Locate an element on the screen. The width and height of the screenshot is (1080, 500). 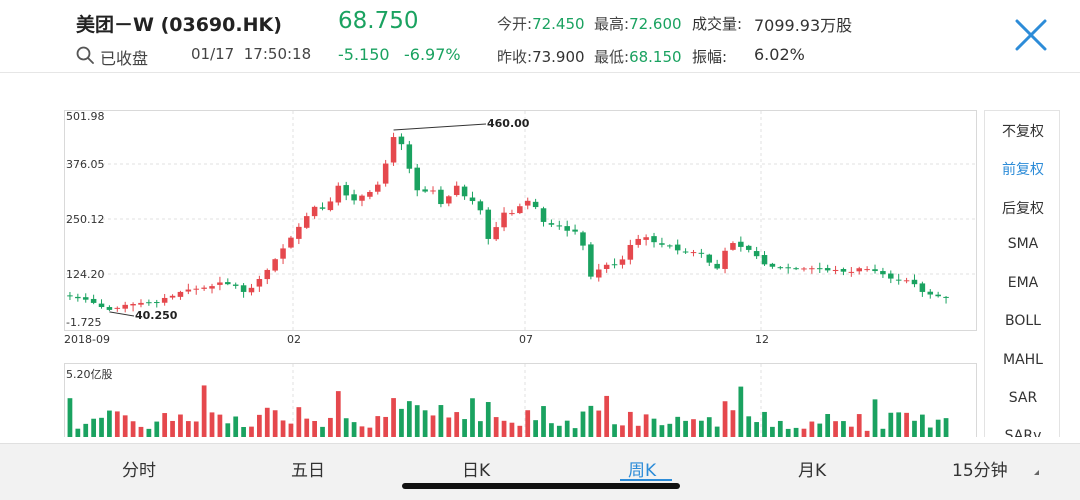
quote-datetime: 01/17 17:50:18 is located at coordinates (251, 54).